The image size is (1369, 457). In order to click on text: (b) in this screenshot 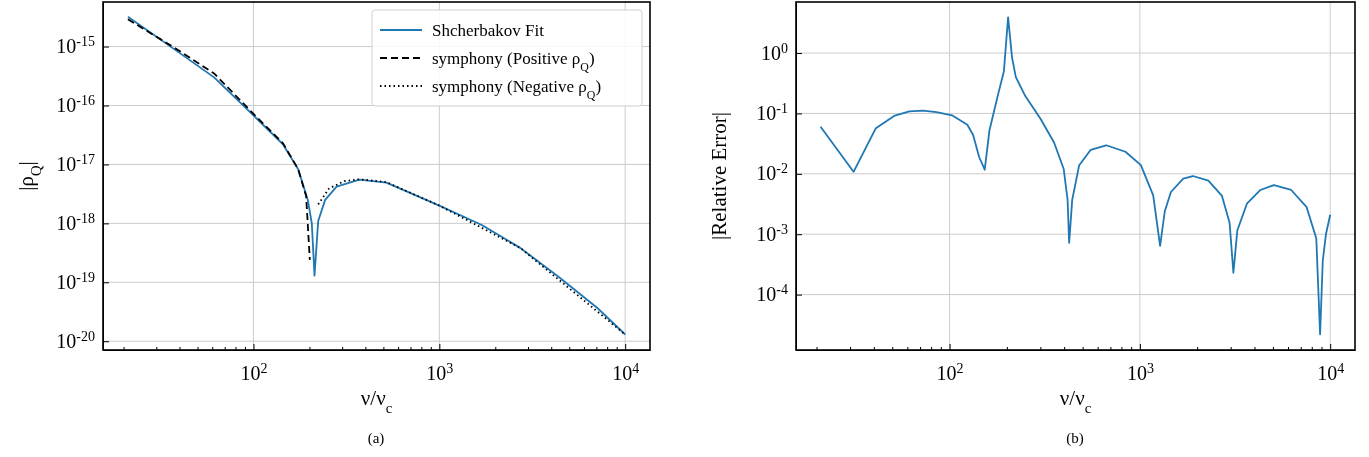, I will do `click(1075, 438)`.